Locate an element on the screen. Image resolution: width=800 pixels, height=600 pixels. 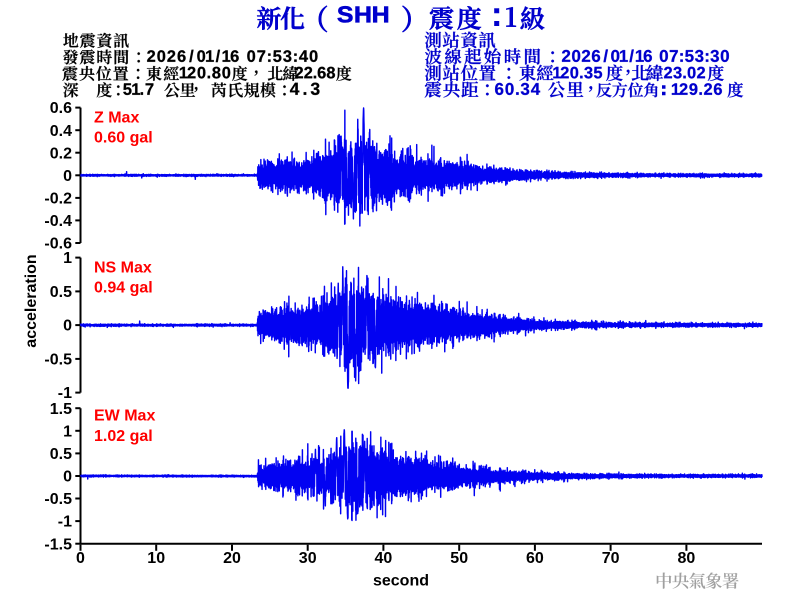
svg-text: 80 is located at coordinates (687, 558).